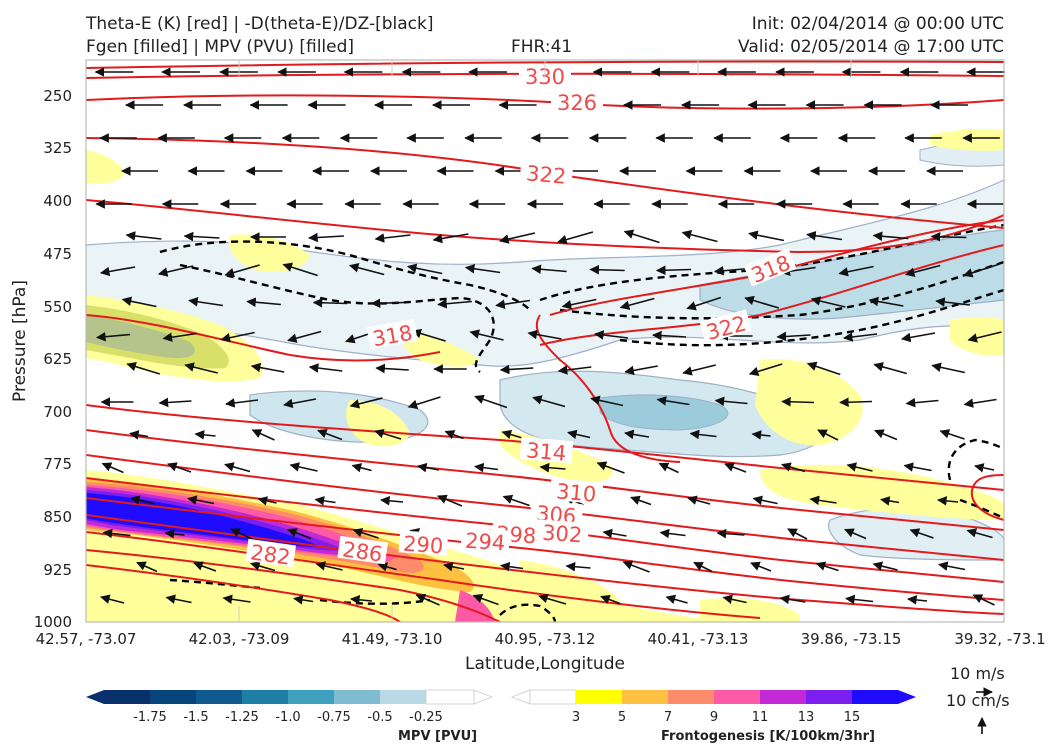 This screenshot has width=1050, height=750. I want to click on init-time: Init: 02/04/2014 @ 00:00 UTC, so click(877, 24).